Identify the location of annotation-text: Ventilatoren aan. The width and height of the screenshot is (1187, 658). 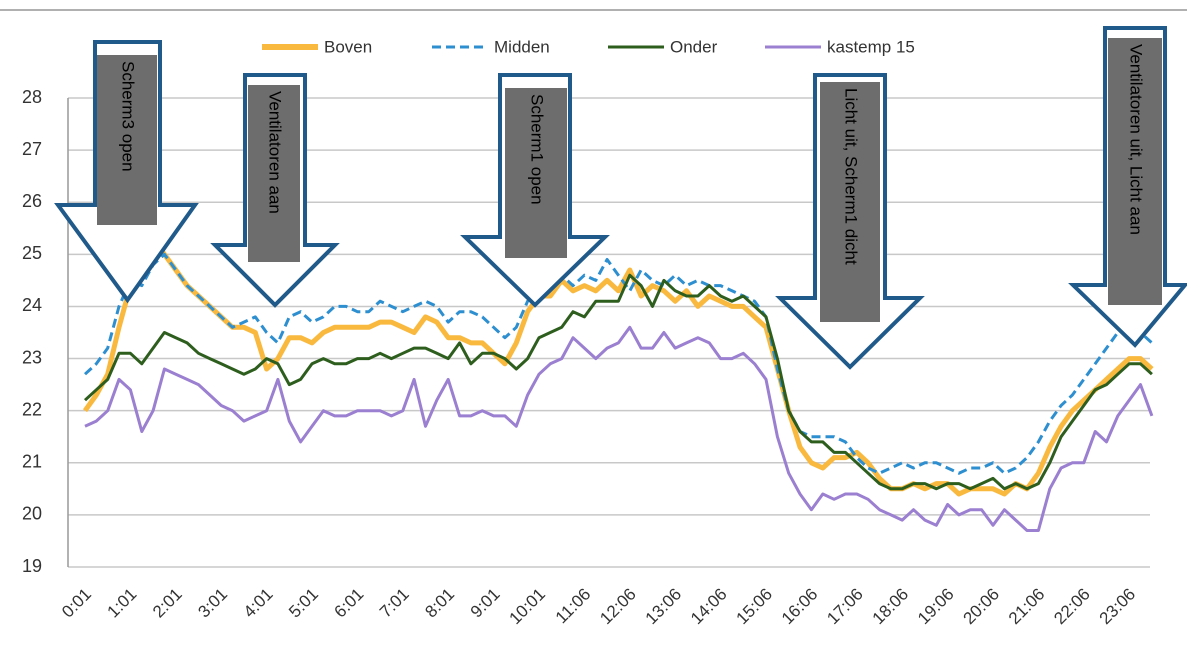
(275, 152).